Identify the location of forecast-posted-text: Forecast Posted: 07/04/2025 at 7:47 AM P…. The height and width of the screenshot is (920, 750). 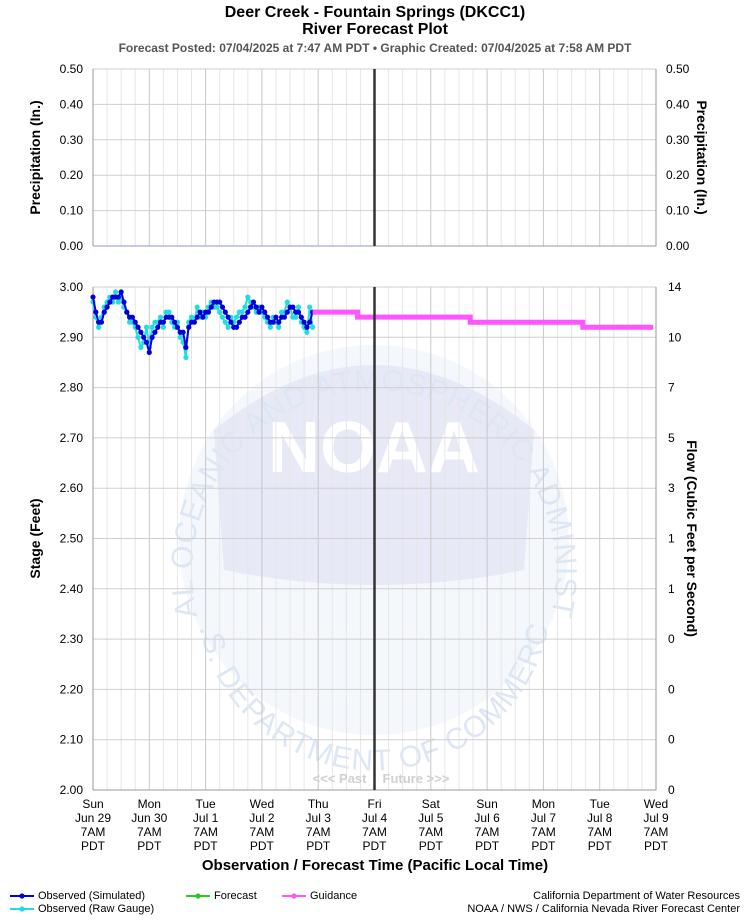
(375, 48).